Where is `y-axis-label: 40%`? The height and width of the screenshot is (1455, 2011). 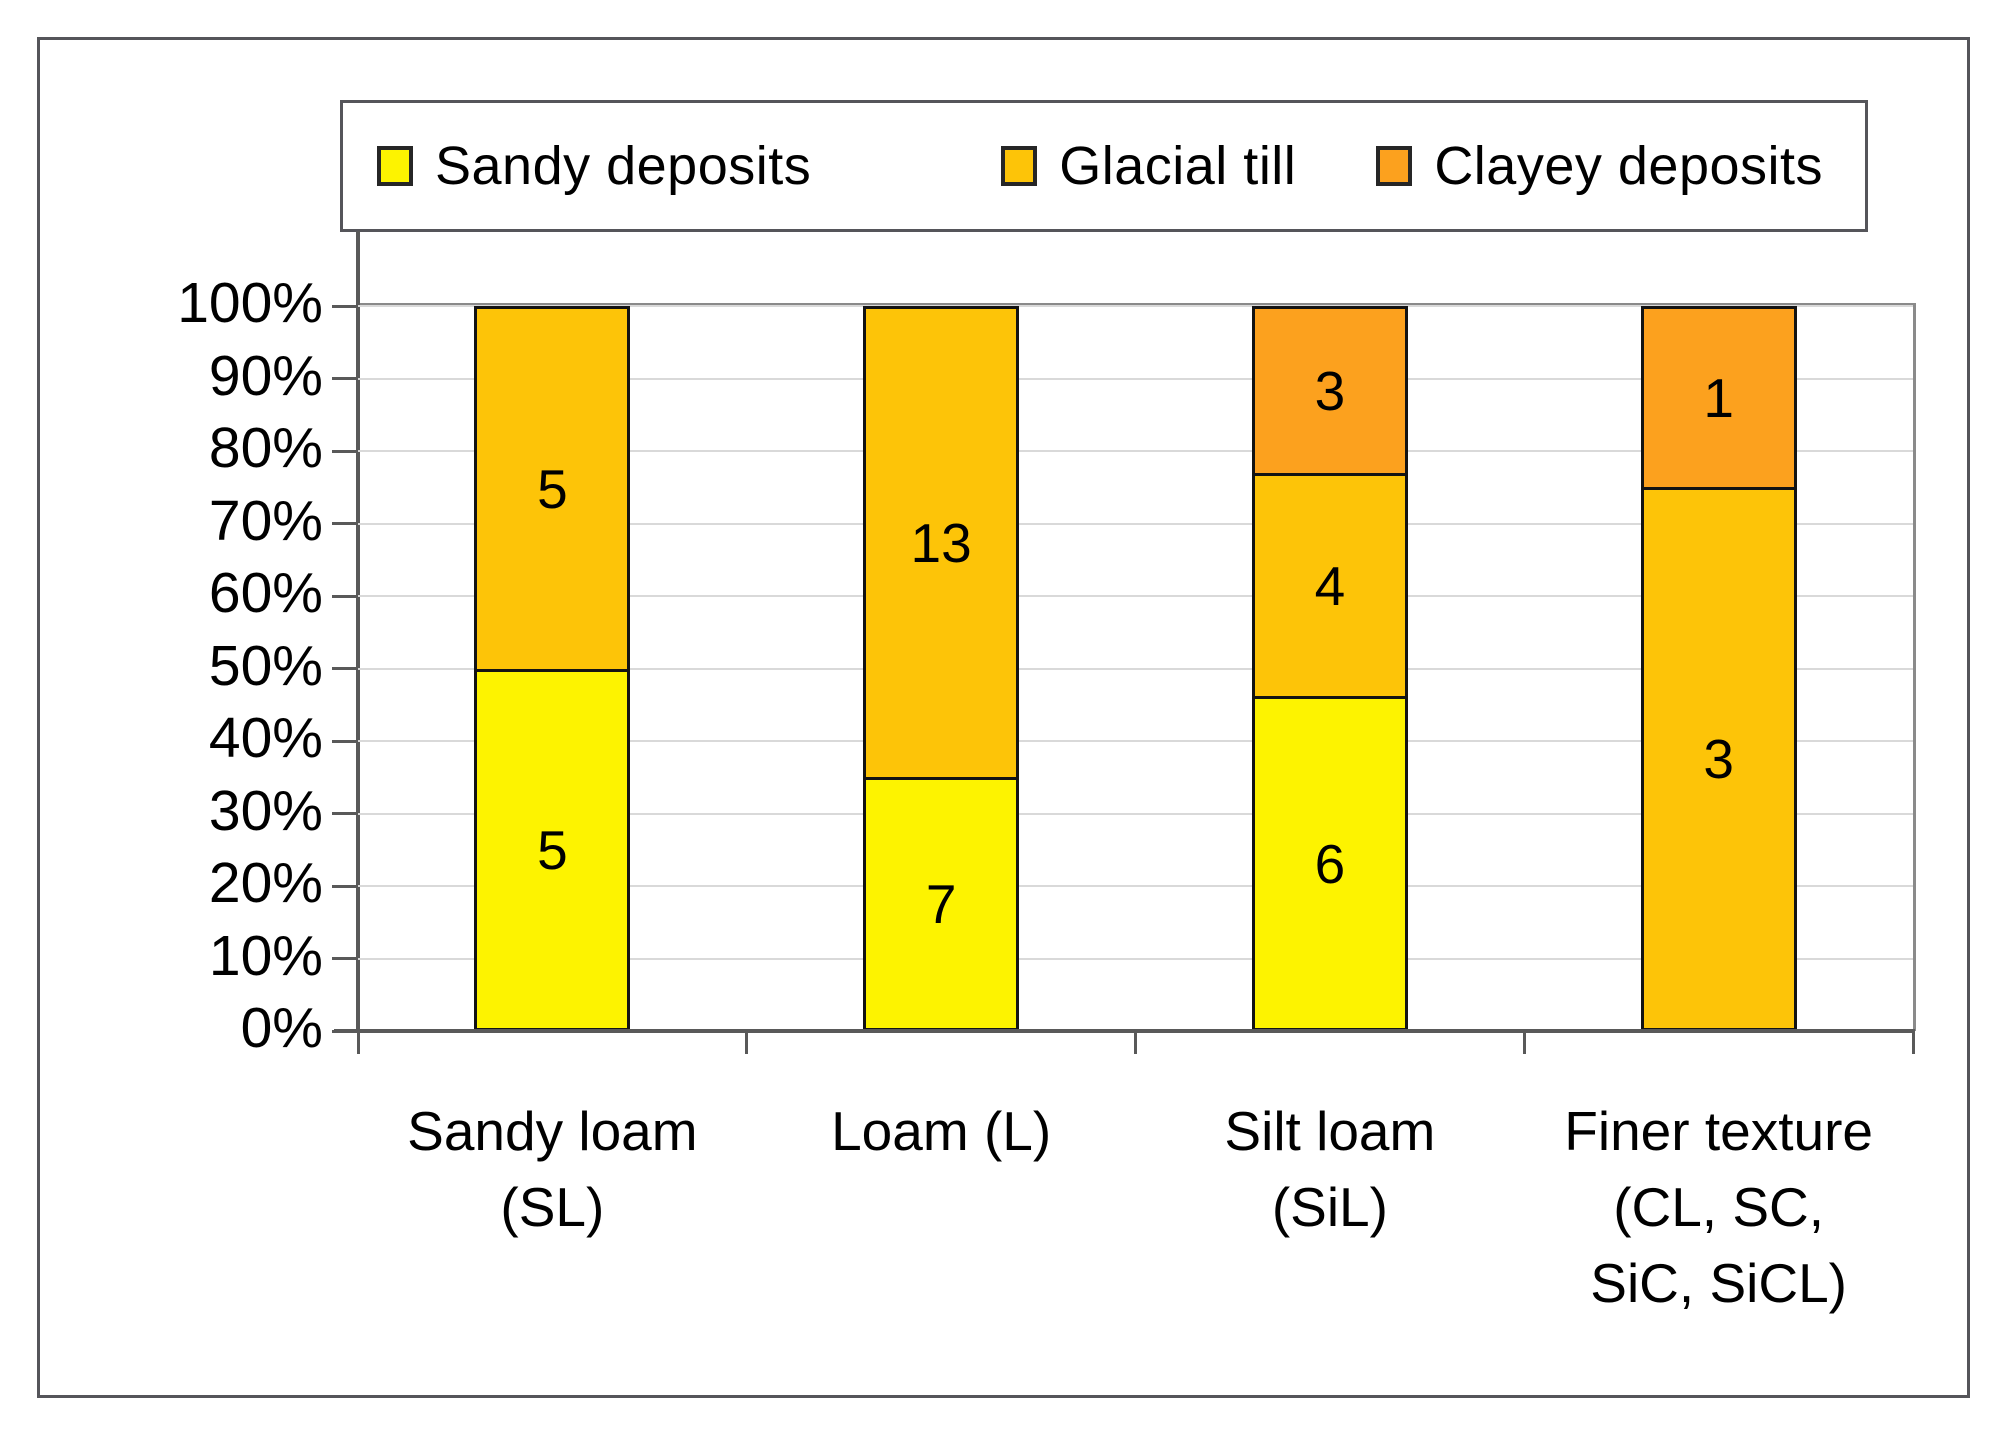 y-axis-label: 40% is located at coordinates (265, 738).